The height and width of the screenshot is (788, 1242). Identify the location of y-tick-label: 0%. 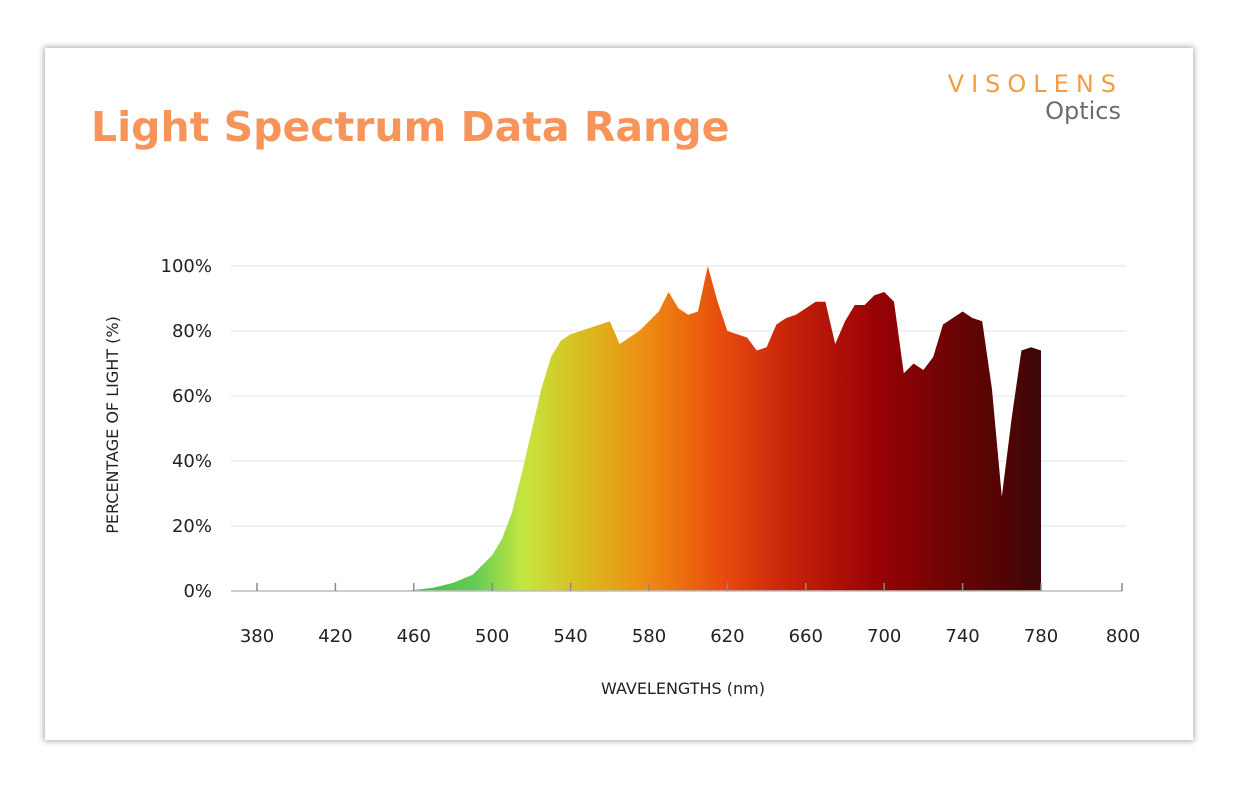
(197, 591).